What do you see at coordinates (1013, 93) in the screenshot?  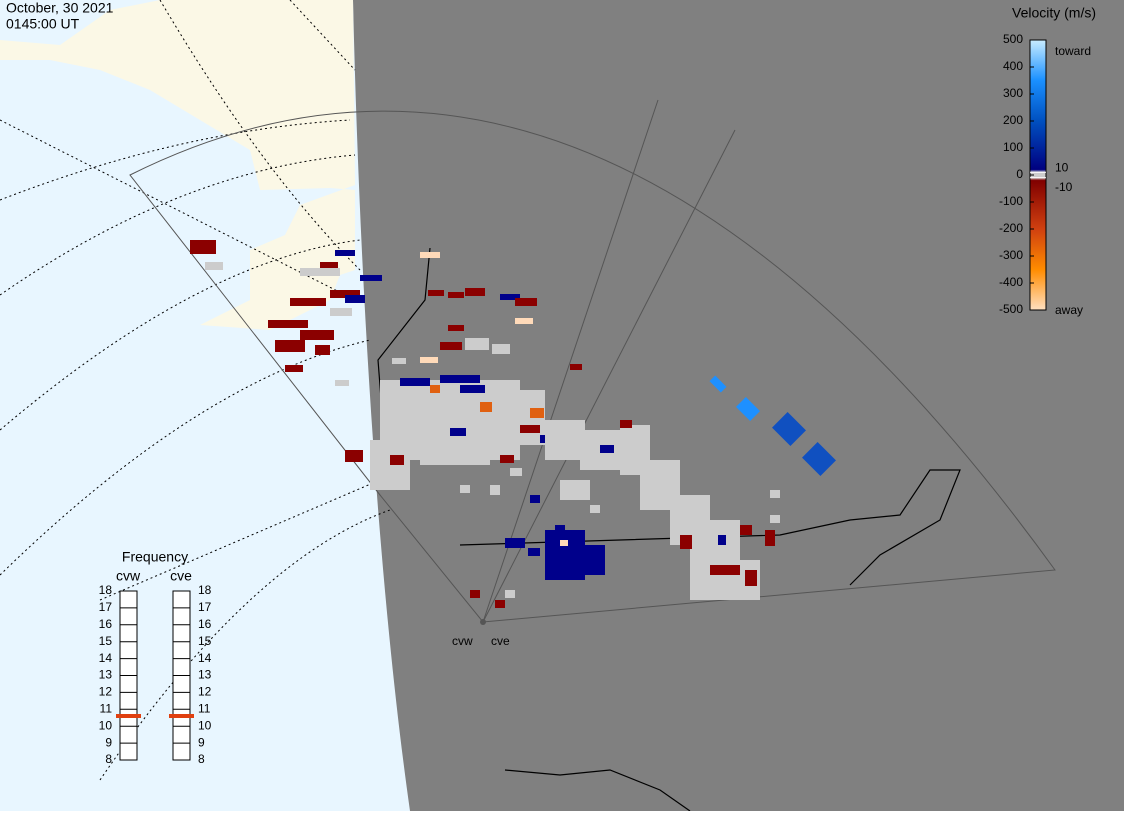 I see `colorbar-tick-label: 300` at bounding box center [1013, 93].